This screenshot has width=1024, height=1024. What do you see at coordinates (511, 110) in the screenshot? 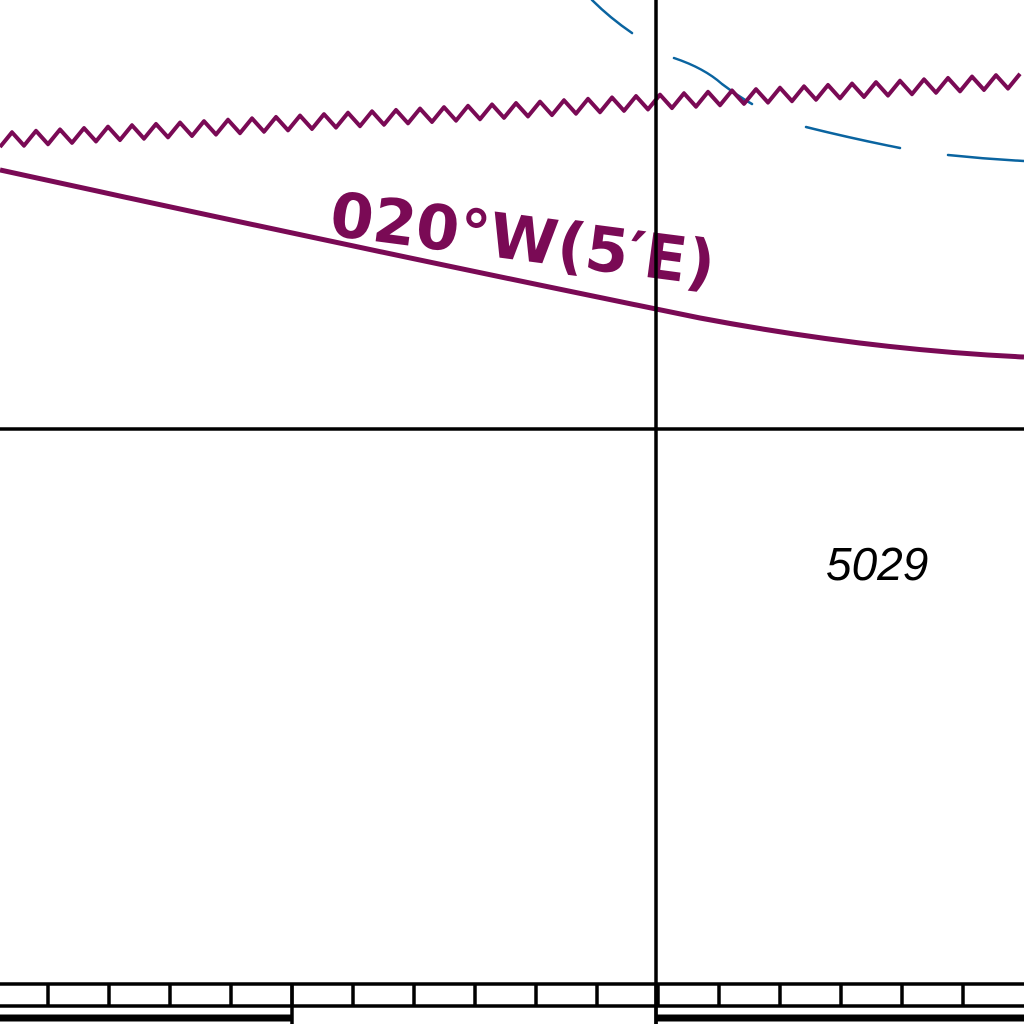
I see `zigzag-boundary-line` at bounding box center [511, 110].